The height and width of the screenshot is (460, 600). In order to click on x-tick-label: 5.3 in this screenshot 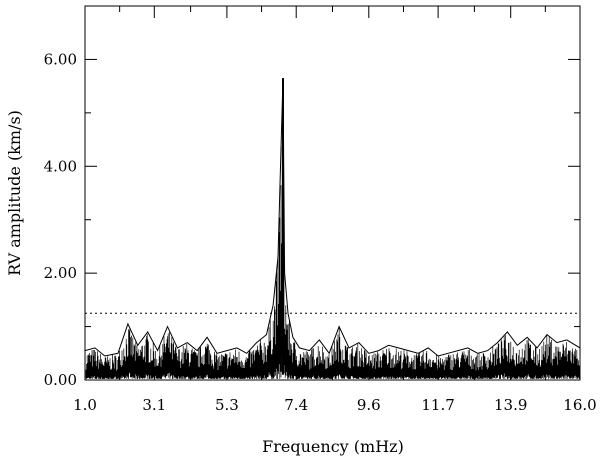, I will do `click(227, 405)`.